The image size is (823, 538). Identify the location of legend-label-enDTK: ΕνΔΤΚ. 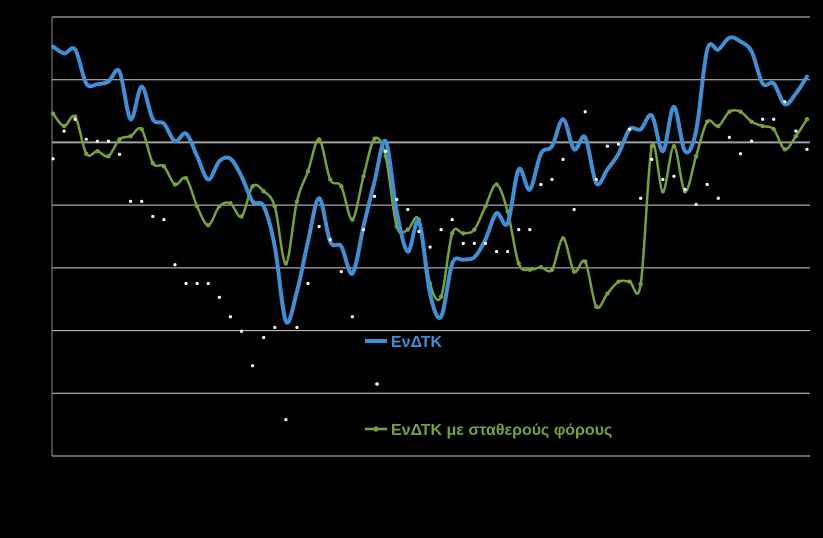
(417, 342).